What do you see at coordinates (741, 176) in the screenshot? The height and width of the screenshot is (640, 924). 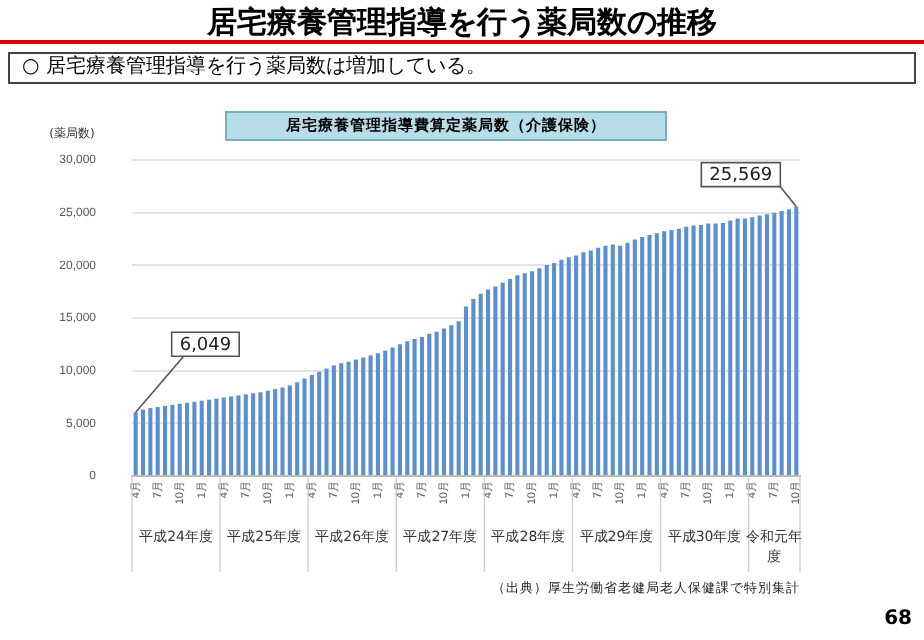 I see `data-label: 25,569` at bounding box center [741, 176].